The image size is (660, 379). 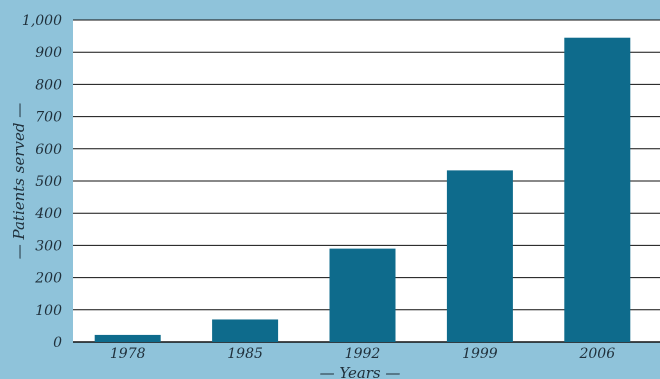 I want to click on x-axis-title: — Years —, so click(x=360, y=371).